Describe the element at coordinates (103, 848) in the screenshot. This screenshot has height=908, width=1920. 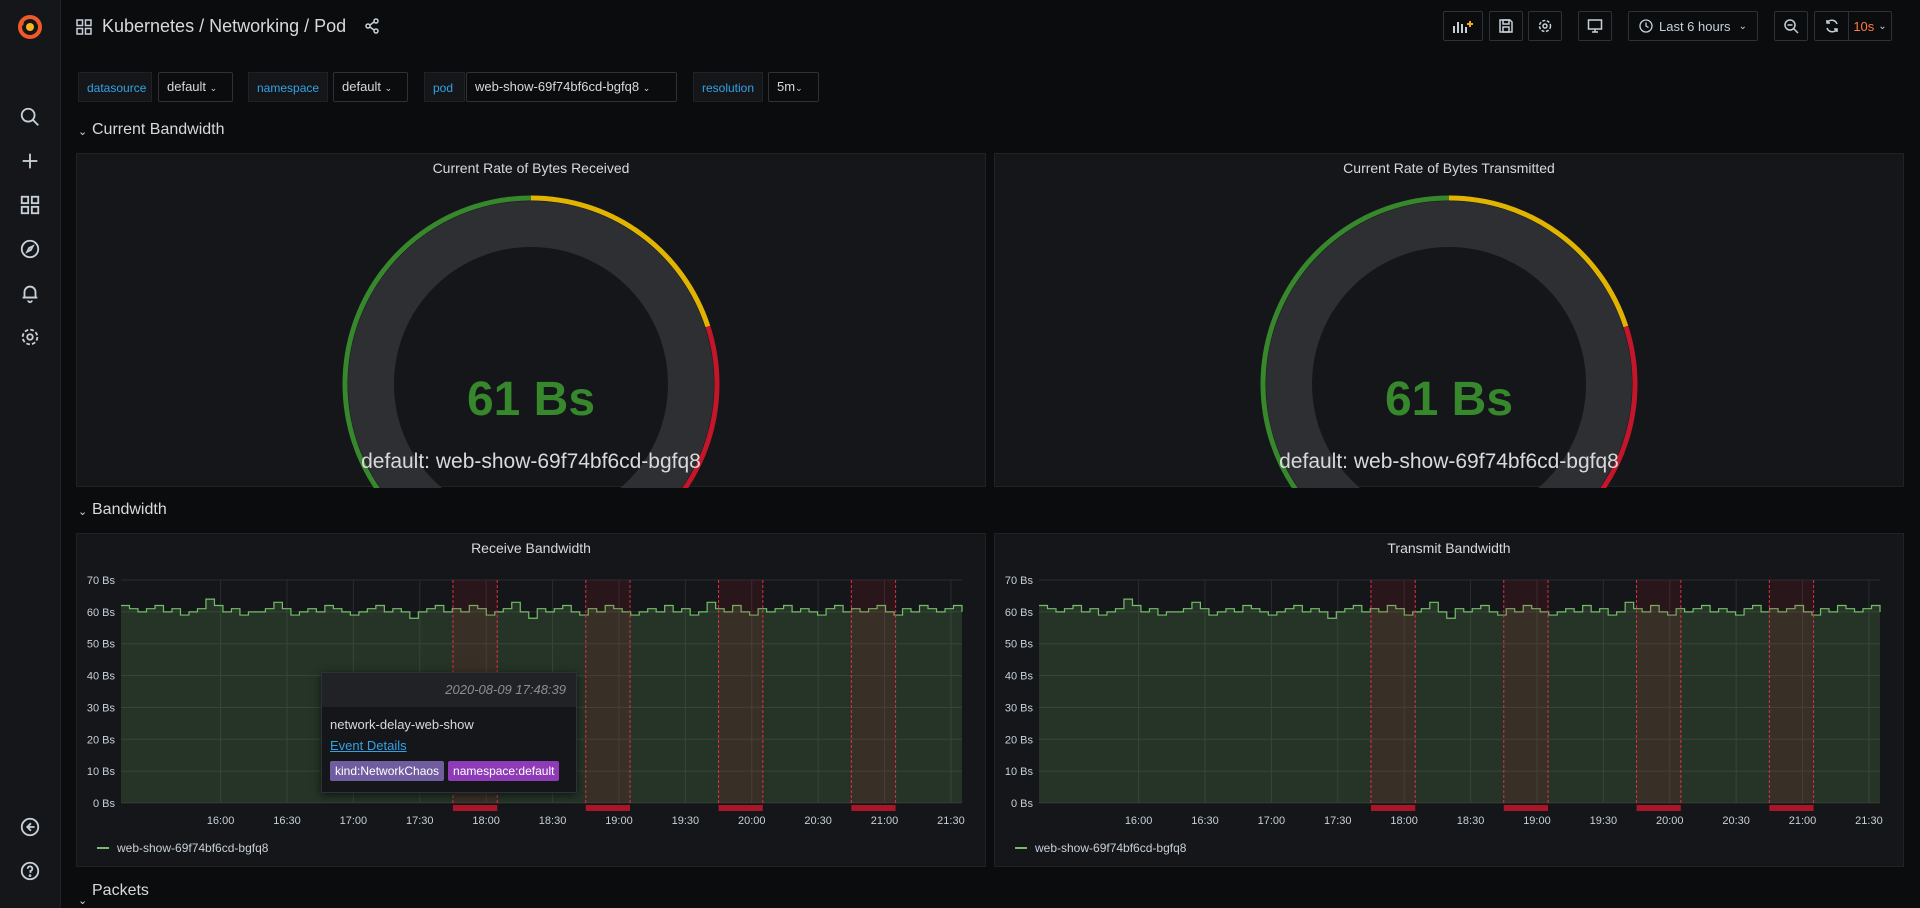
I see `legend-color-swatch` at that location.